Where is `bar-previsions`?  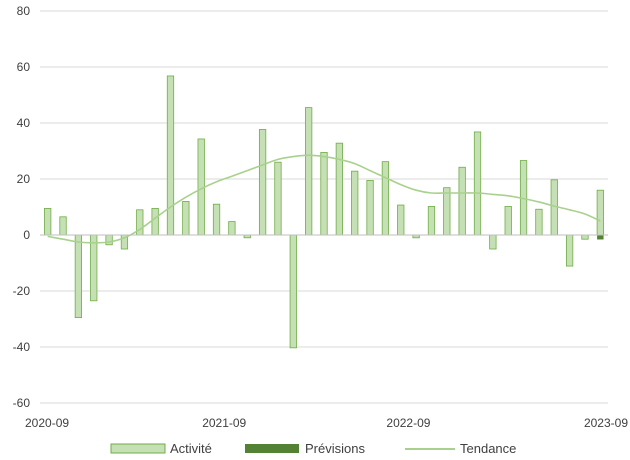
bar-previsions is located at coordinates (600, 237).